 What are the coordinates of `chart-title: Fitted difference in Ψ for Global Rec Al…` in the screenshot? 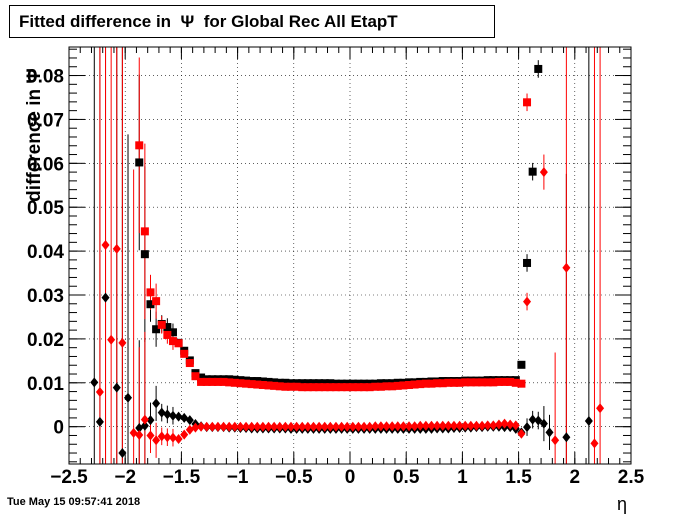 It's located at (208, 21).